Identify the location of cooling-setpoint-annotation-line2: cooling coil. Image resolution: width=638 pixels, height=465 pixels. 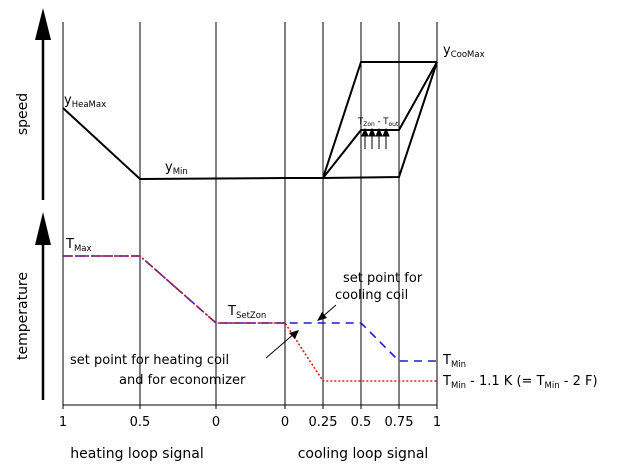
(371, 295).